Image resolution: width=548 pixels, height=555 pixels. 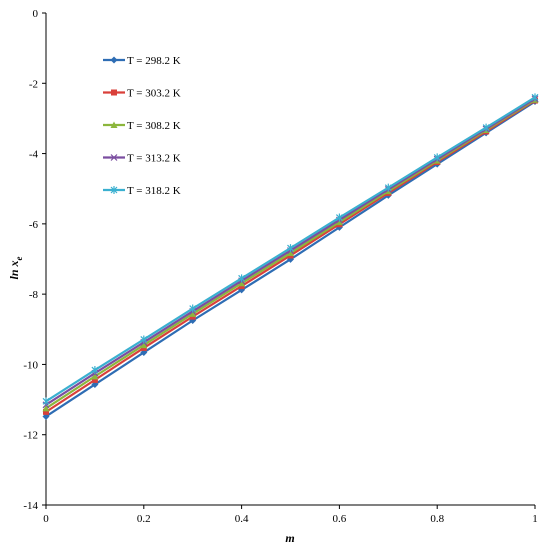 I want to click on legend-label: T = 313.2 K, so click(x=154, y=159).